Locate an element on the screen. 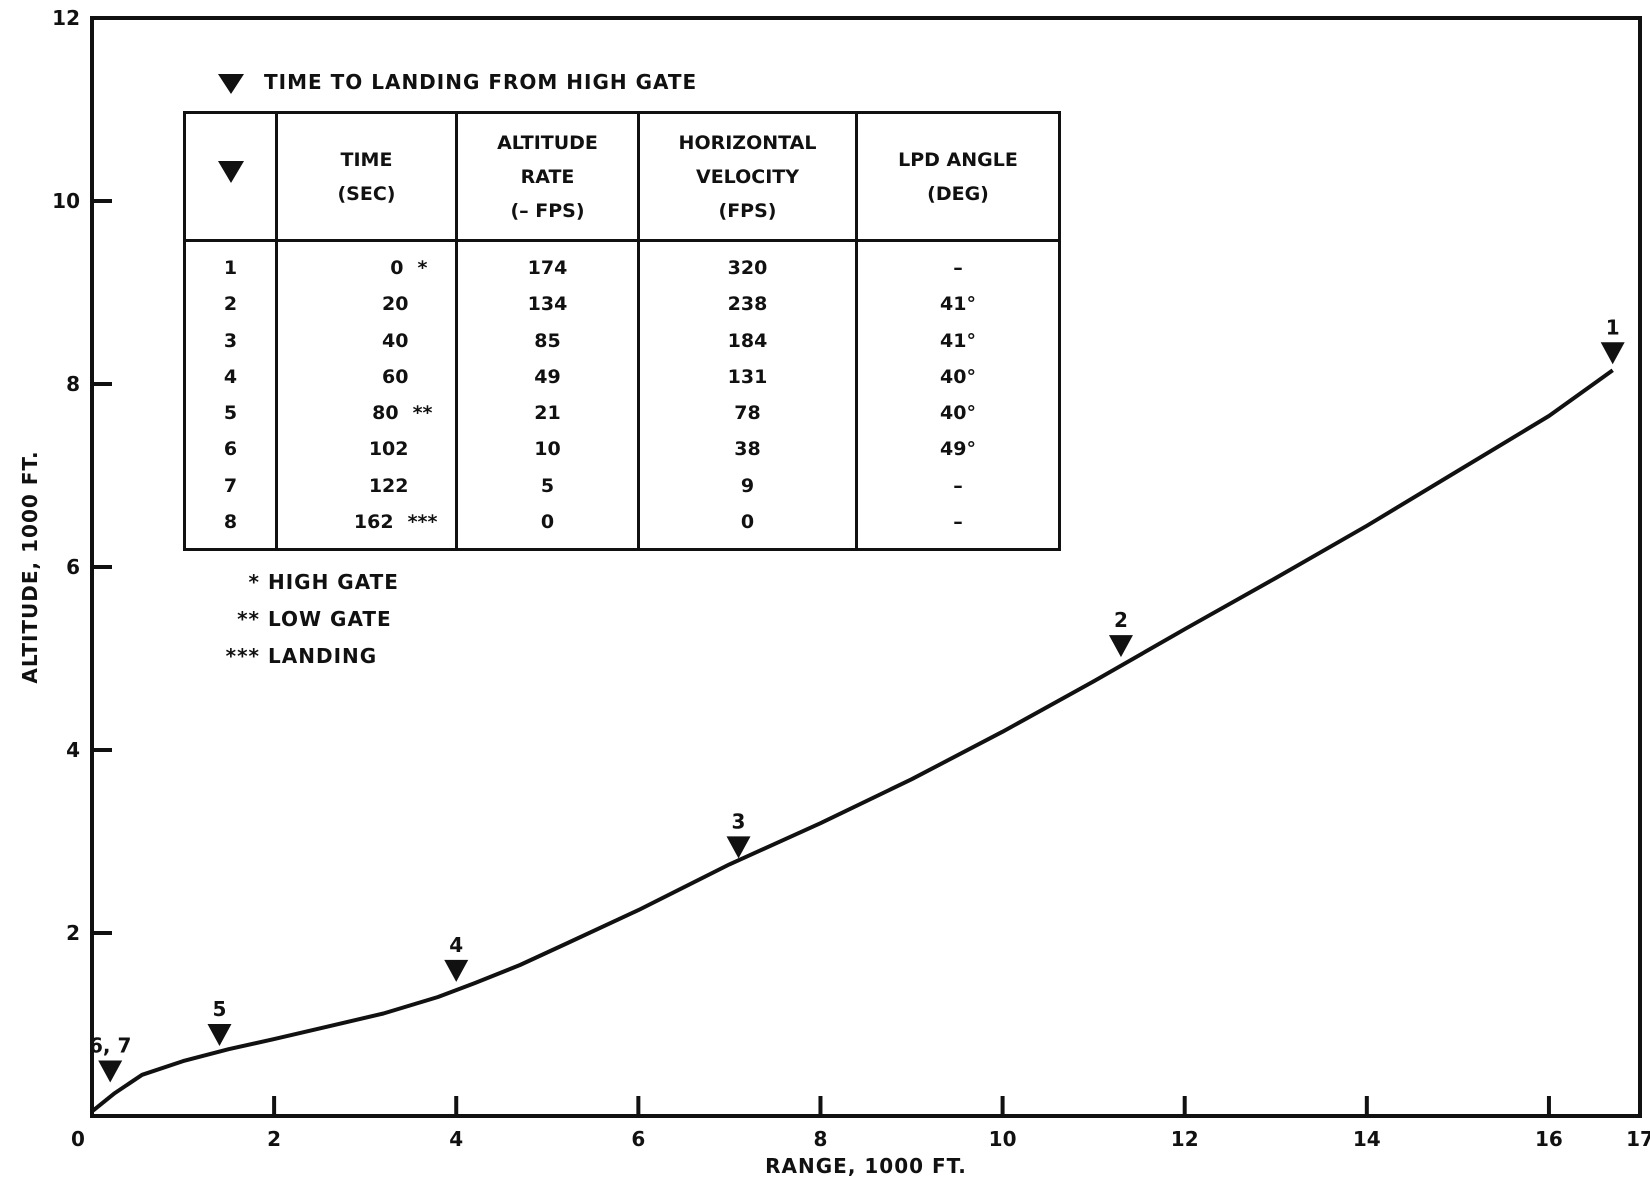 This screenshot has height=1182, width=1650. cell-horizontal-velocity: 320 is located at coordinates (747, 263).